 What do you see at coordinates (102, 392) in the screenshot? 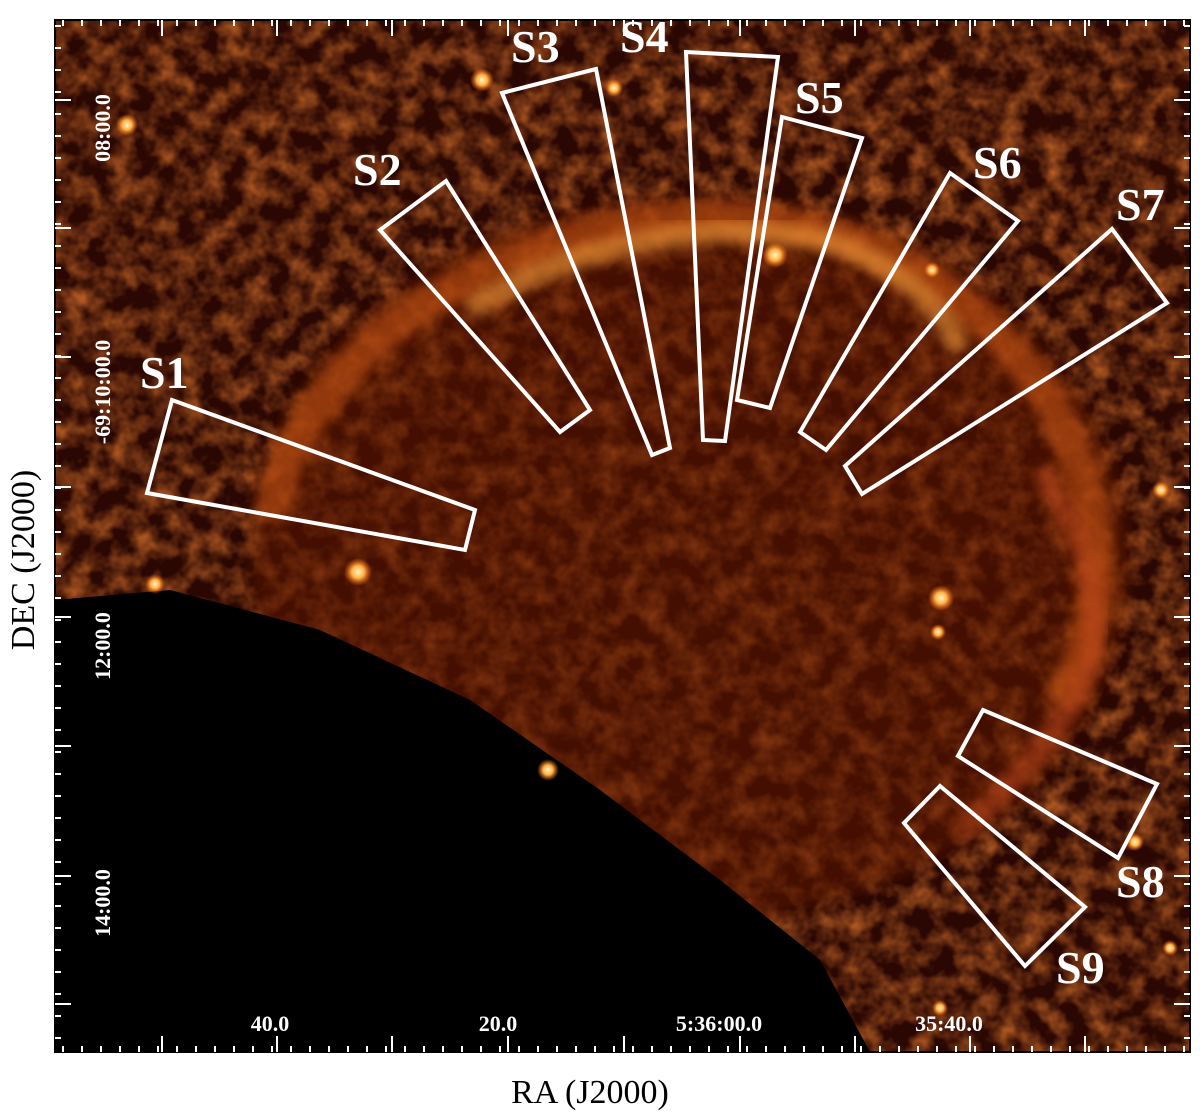
I see `dec-tick-label: -69:10:00.0` at bounding box center [102, 392].